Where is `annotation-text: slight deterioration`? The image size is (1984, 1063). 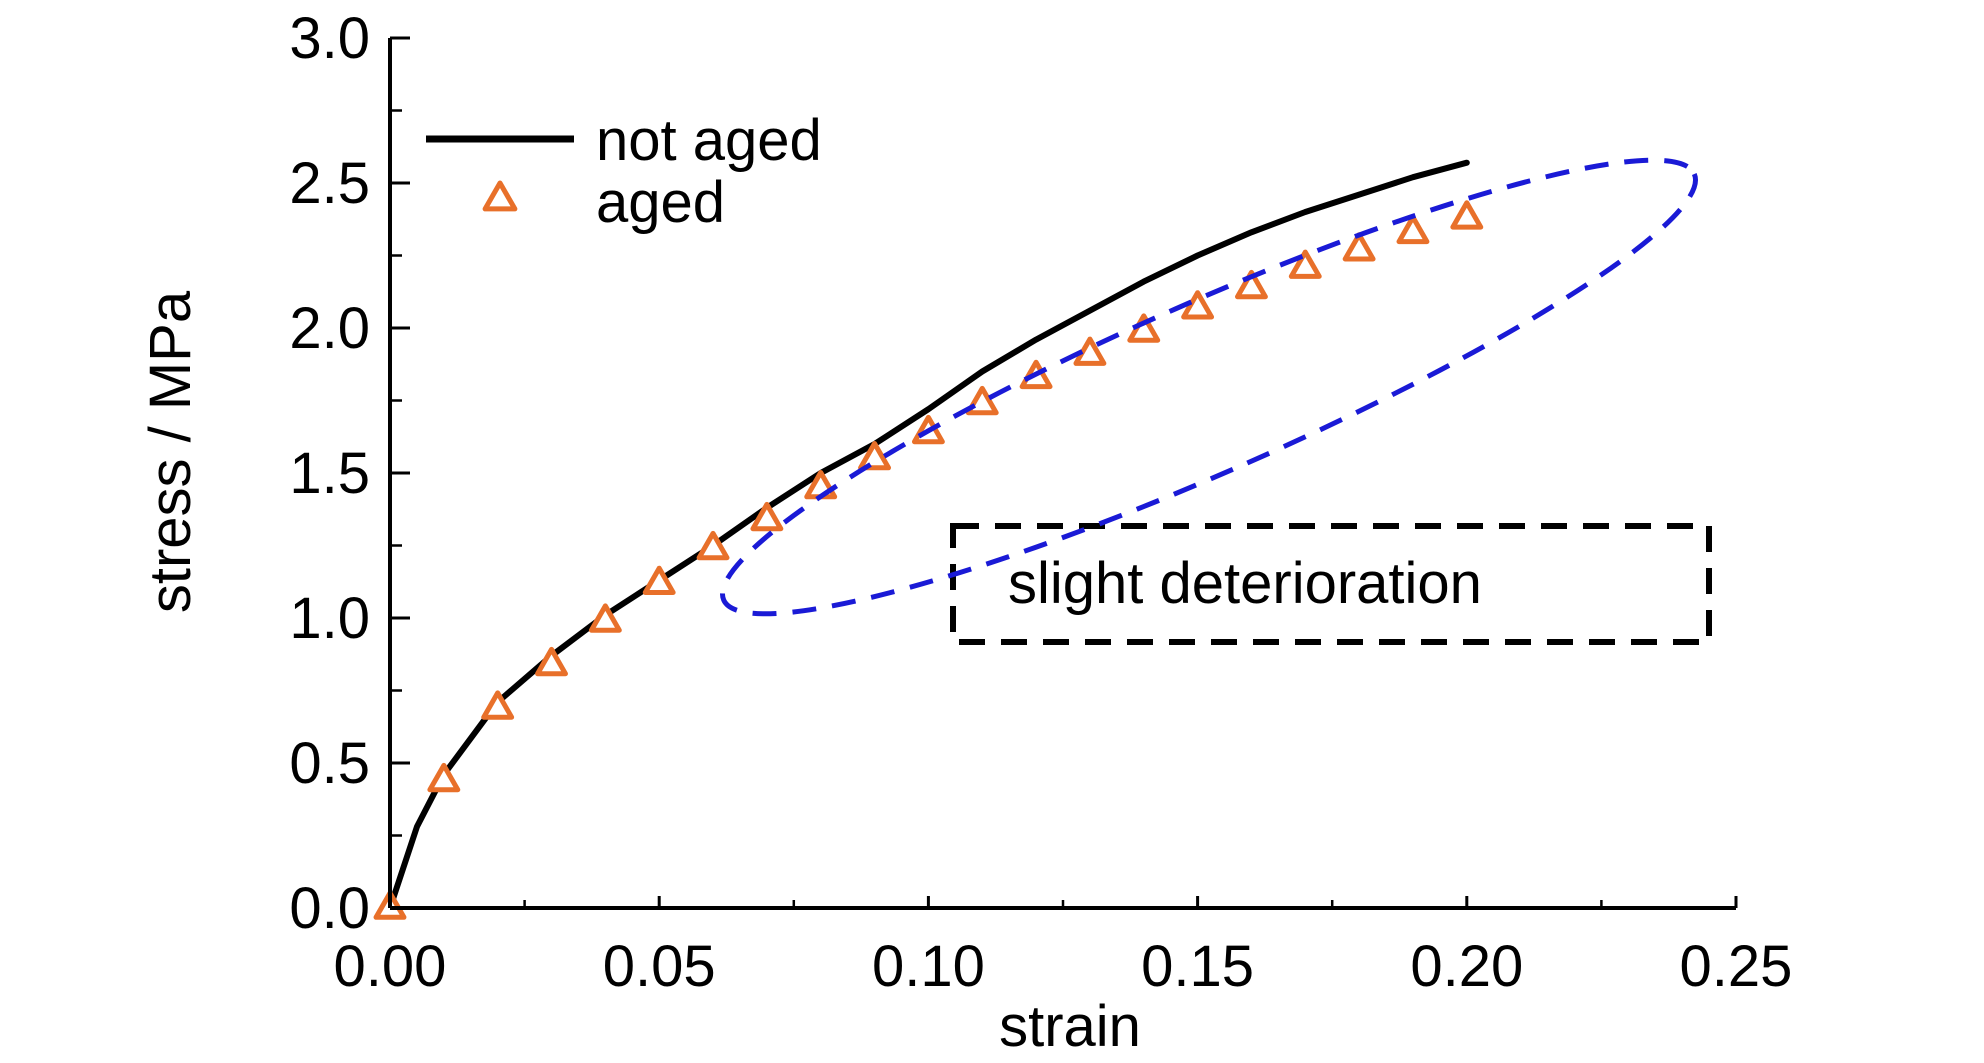
annotation-text: slight deterioration is located at coordinates (1245, 583).